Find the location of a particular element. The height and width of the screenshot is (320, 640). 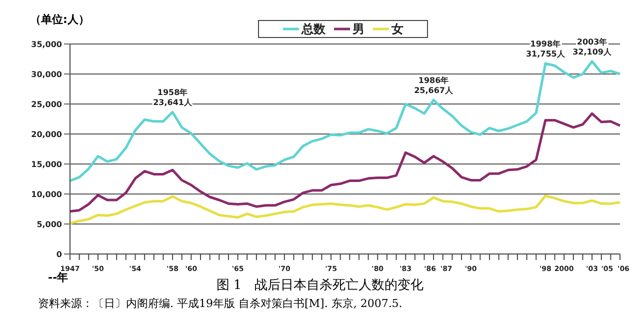

x-axis-title: --年 is located at coordinates (58, 278).